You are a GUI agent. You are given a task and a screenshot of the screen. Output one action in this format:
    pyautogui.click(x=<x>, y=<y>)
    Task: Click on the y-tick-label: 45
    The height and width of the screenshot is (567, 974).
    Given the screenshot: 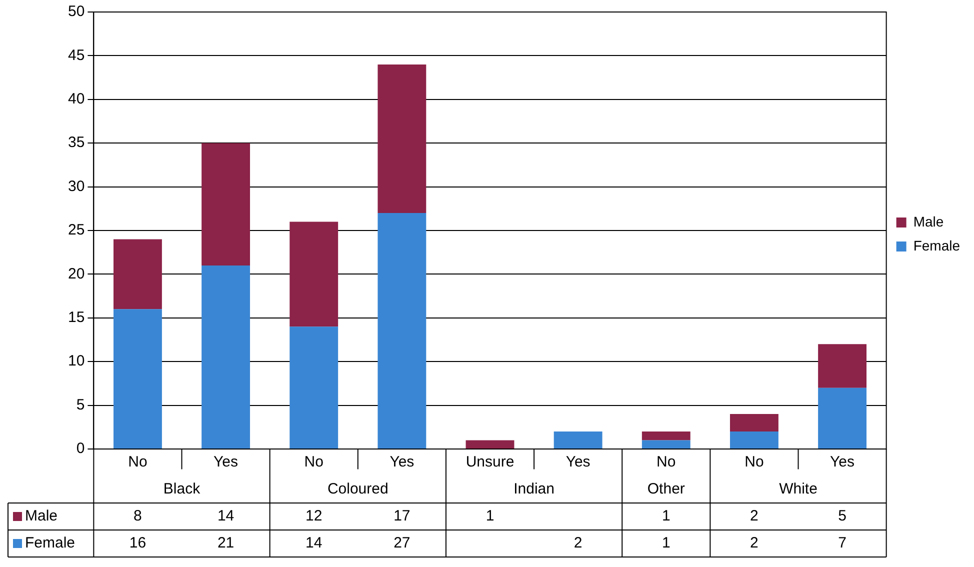 What is the action you would take?
    pyautogui.click(x=76, y=55)
    